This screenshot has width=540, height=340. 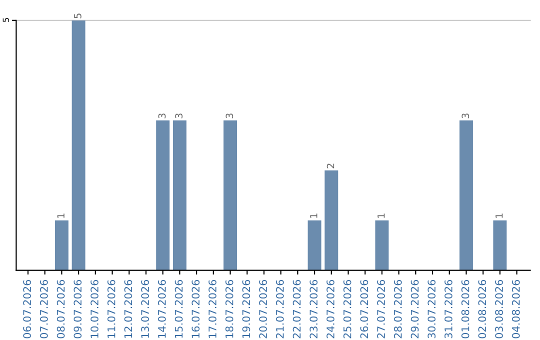 I want to click on x-tick-label: 17.07.2026, so click(x=212, y=309).